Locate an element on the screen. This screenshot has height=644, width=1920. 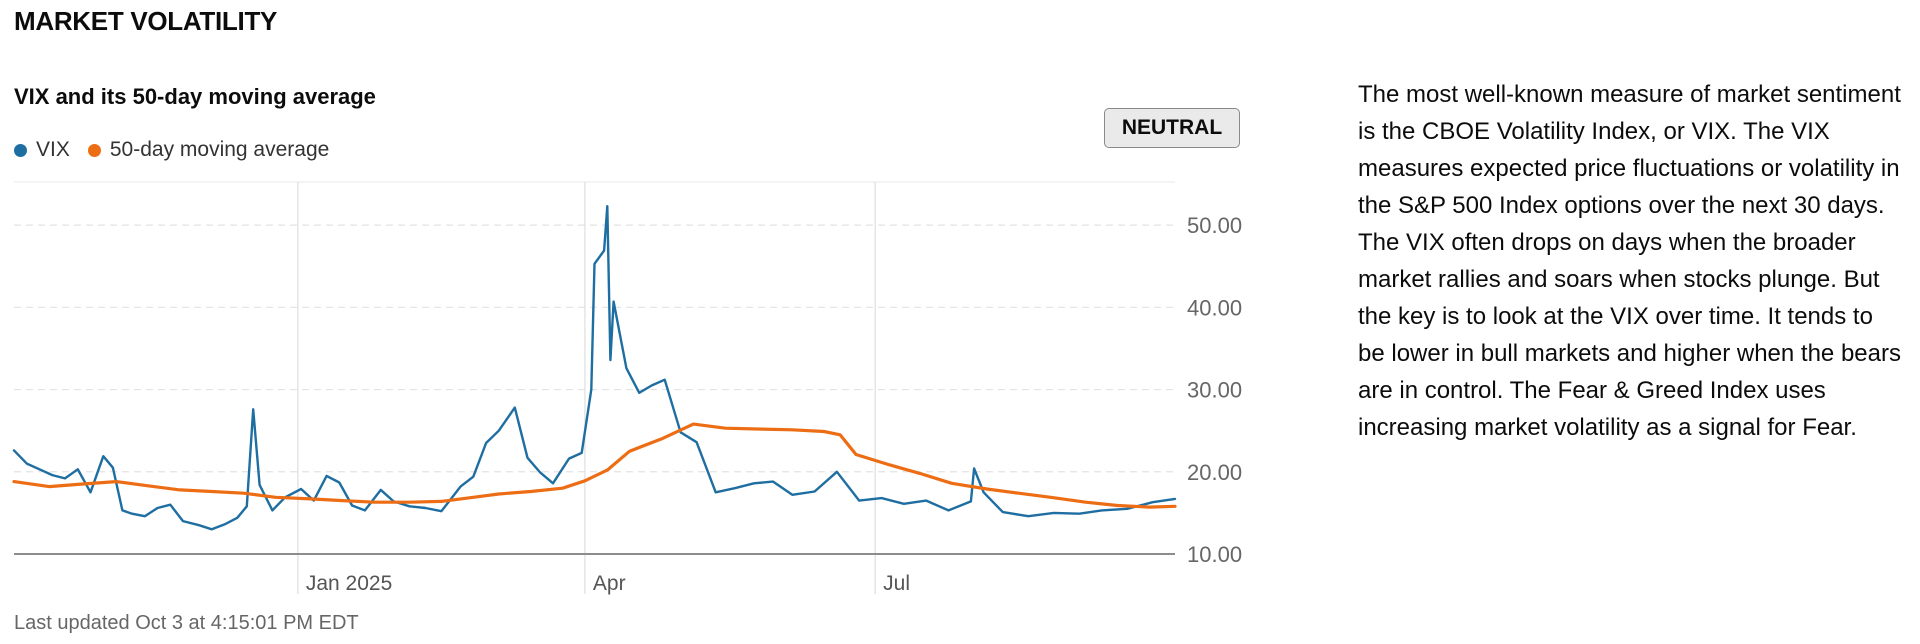
legend-item-moving-average: 50-day moving average is located at coordinates (208, 150).